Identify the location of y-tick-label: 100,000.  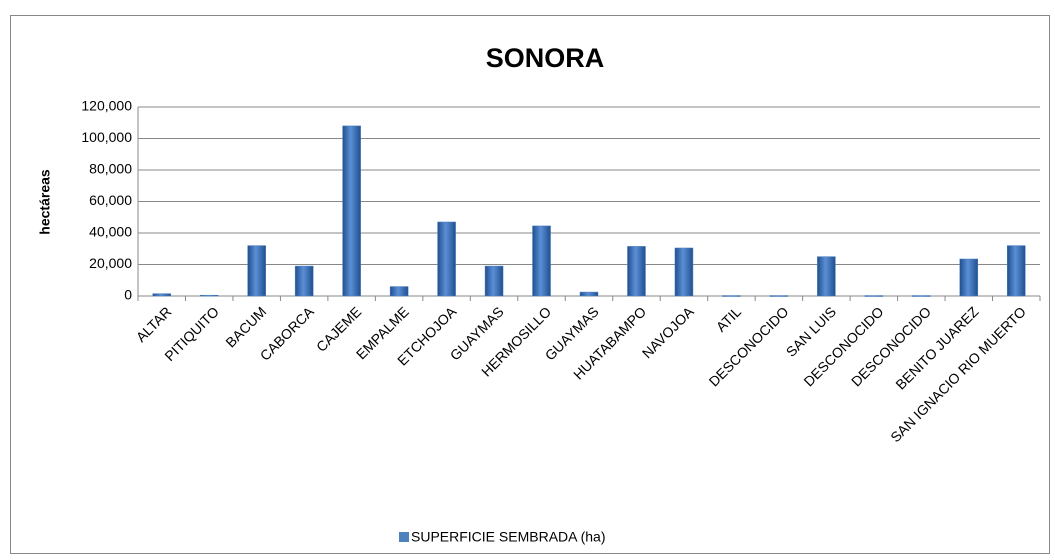
(106, 137).